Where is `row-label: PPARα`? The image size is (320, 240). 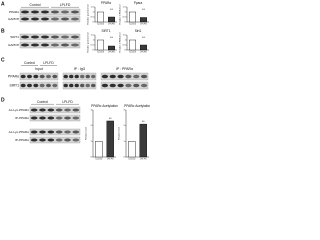
row-label: PPARα is located at coordinates (14, 12).